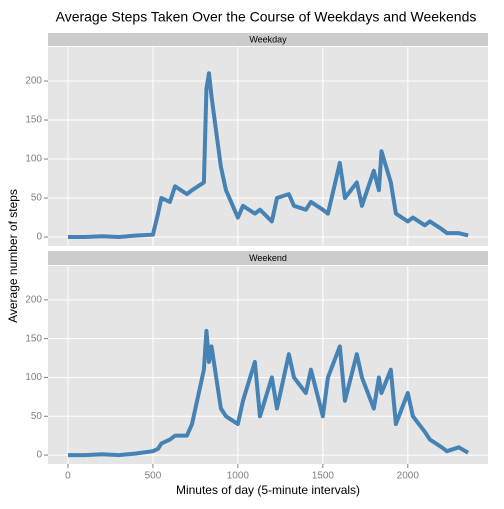  Describe the element at coordinates (153, 476) in the screenshot. I see `x-tick-label: 500` at that location.